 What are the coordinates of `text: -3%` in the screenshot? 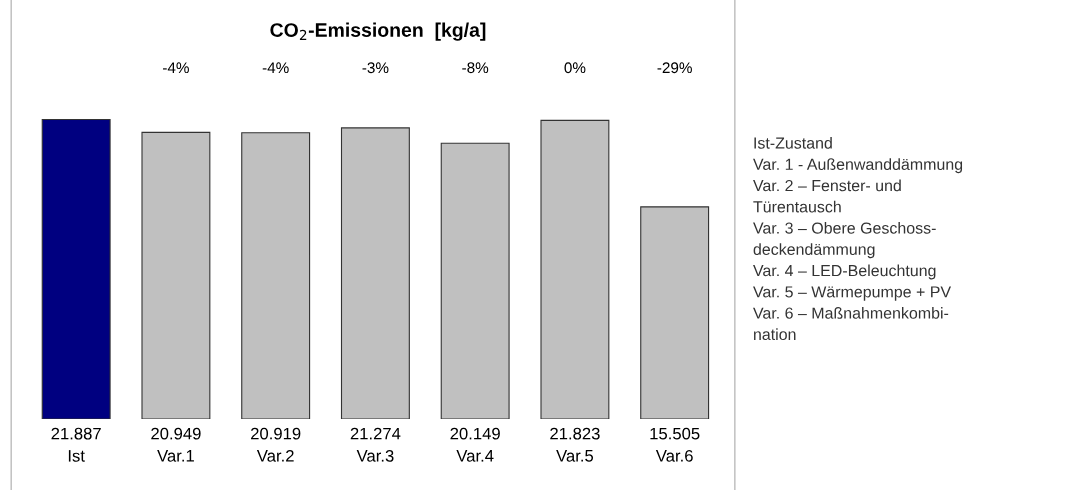 It's located at (375, 68).